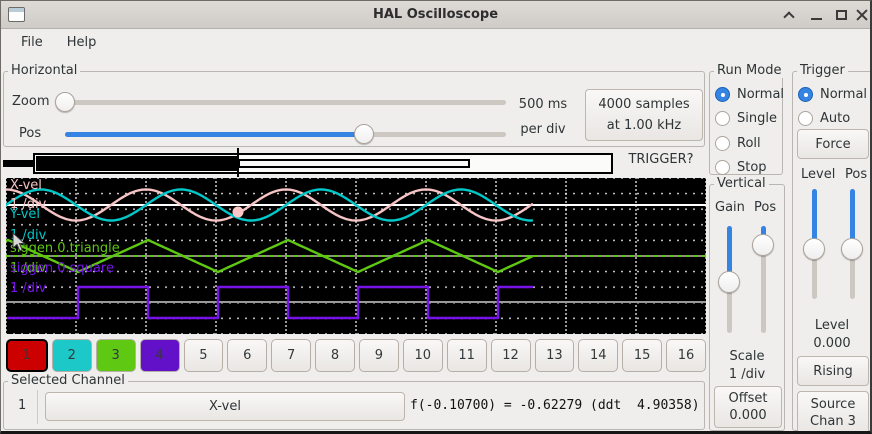 The image size is (872, 434). Describe the element at coordinates (18, 163) in the screenshot. I see `record-progress-stub` at that location.